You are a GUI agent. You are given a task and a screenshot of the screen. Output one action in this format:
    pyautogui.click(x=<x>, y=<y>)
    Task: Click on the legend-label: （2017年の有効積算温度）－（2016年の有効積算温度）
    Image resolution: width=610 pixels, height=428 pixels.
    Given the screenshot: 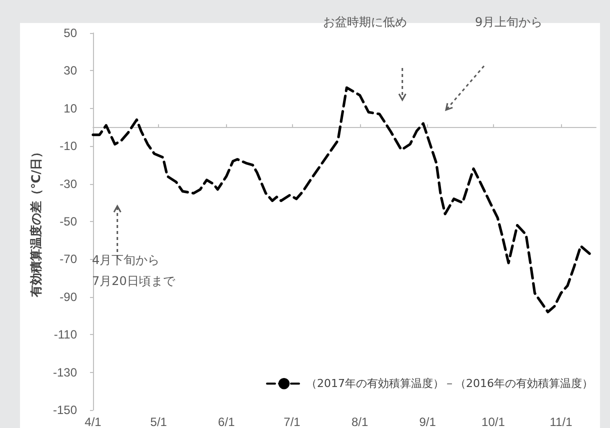 What is the action you would take?
    pyautogui.click(x=450, y=383)
    